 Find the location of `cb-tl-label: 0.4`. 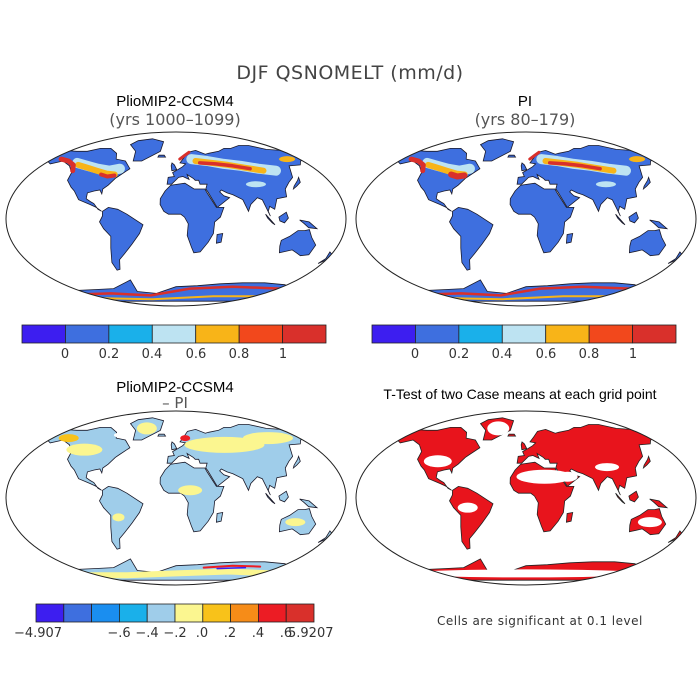

cb-tl-label: 0.4 is located at coordinates (152, 354).